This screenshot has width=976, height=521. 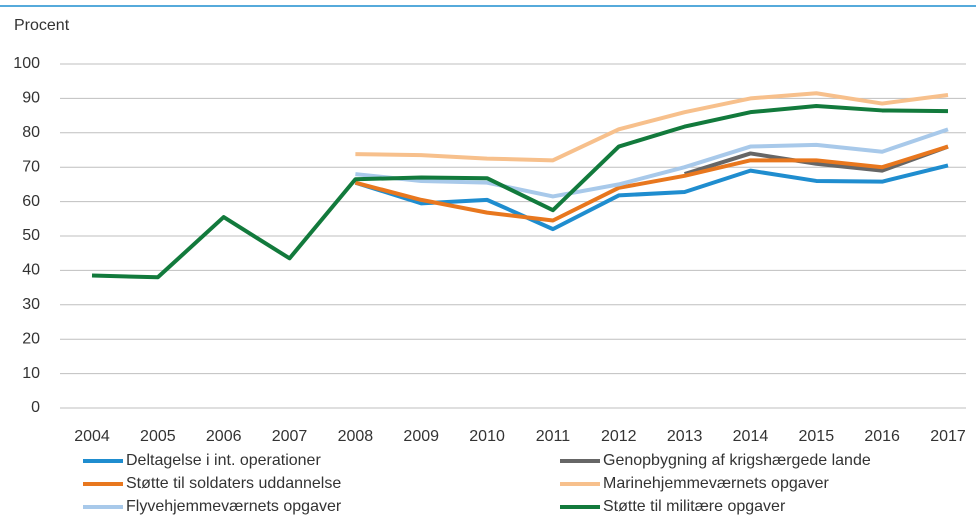 I want to click on x-tick-label: 2011, so click(x=553, y=436).